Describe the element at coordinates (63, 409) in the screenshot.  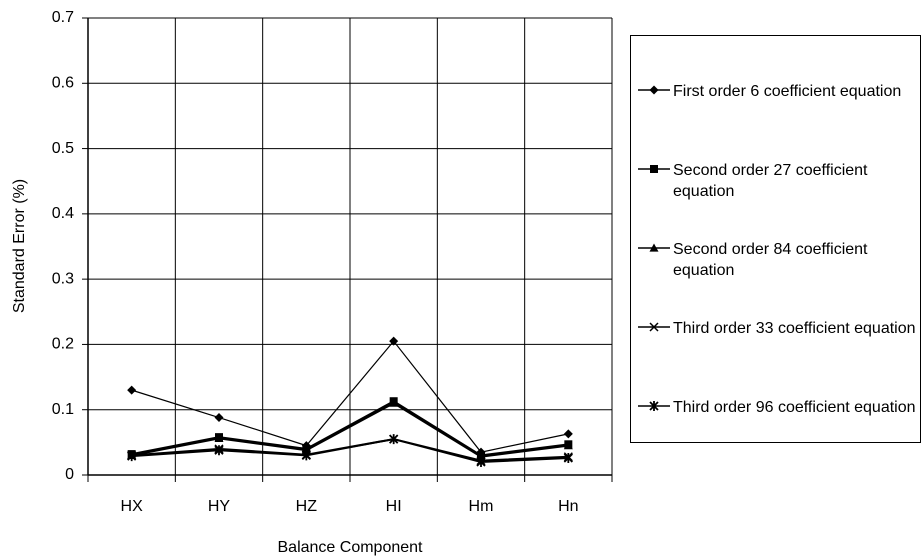
I see `y-tick-label: 0.1` at that location.